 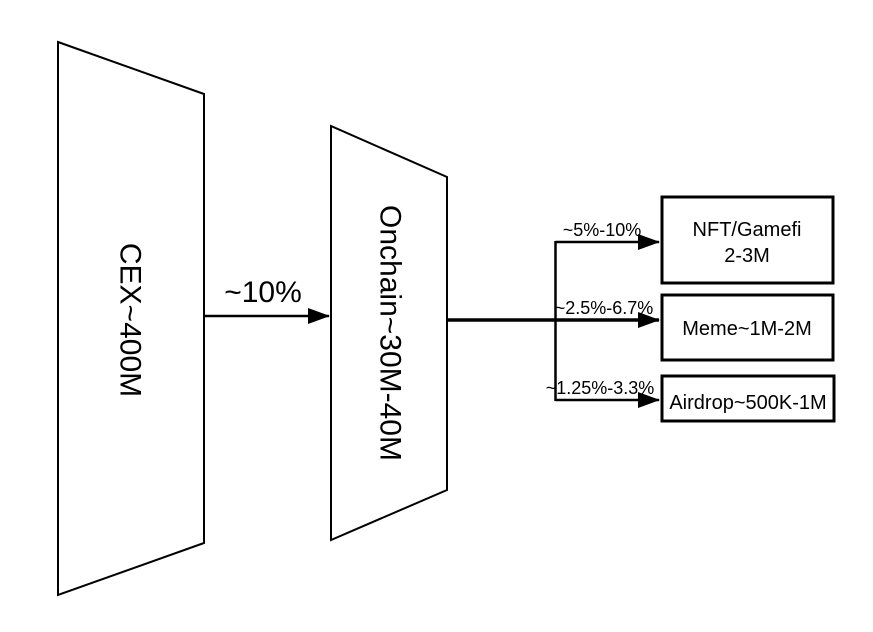 What do you see at coordinates (747, 256) in the screenshot?
I see `nft-gamefi-label-line2: 2-3M` at bounding box center [747, 256].